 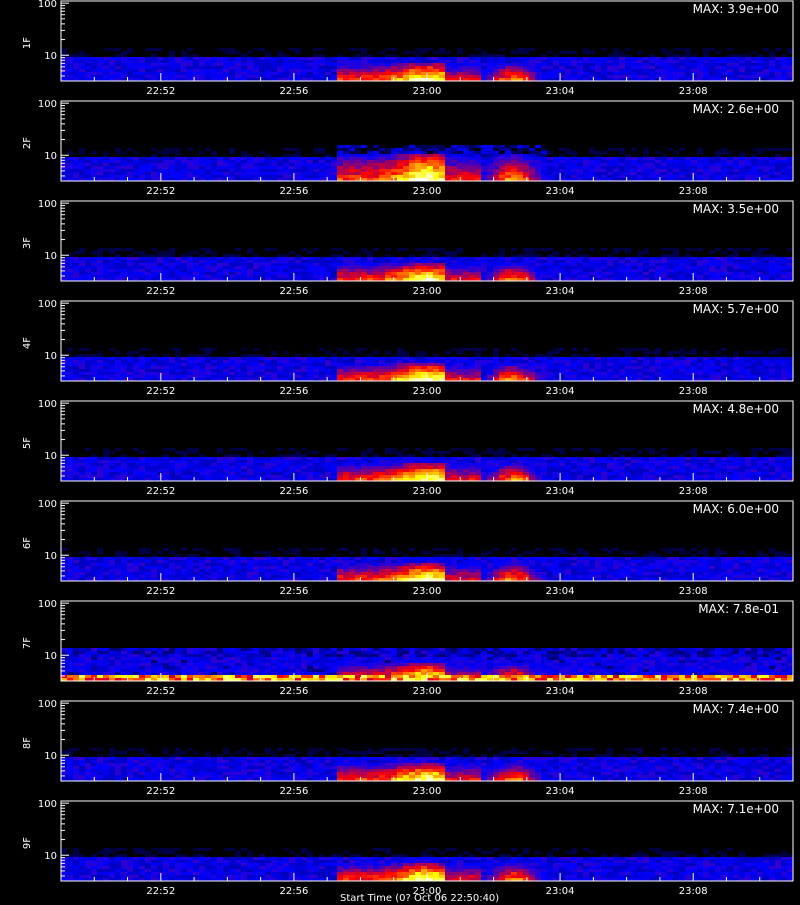 I want to click on max-annotation: MAX: 4.8e+00, so click(x=736, y=409).